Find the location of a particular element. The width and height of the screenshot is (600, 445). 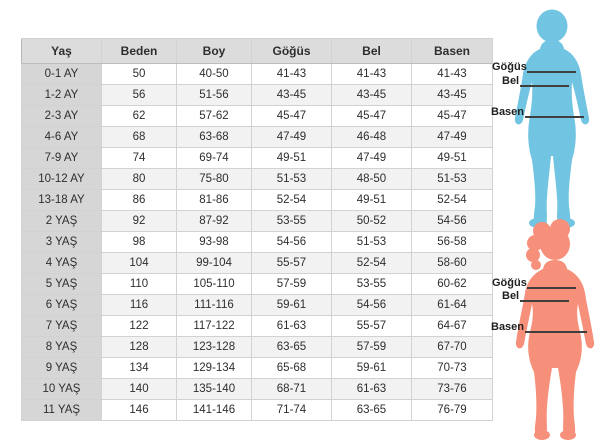

table-cell: 60-62 is located at coordinates (452, 284).